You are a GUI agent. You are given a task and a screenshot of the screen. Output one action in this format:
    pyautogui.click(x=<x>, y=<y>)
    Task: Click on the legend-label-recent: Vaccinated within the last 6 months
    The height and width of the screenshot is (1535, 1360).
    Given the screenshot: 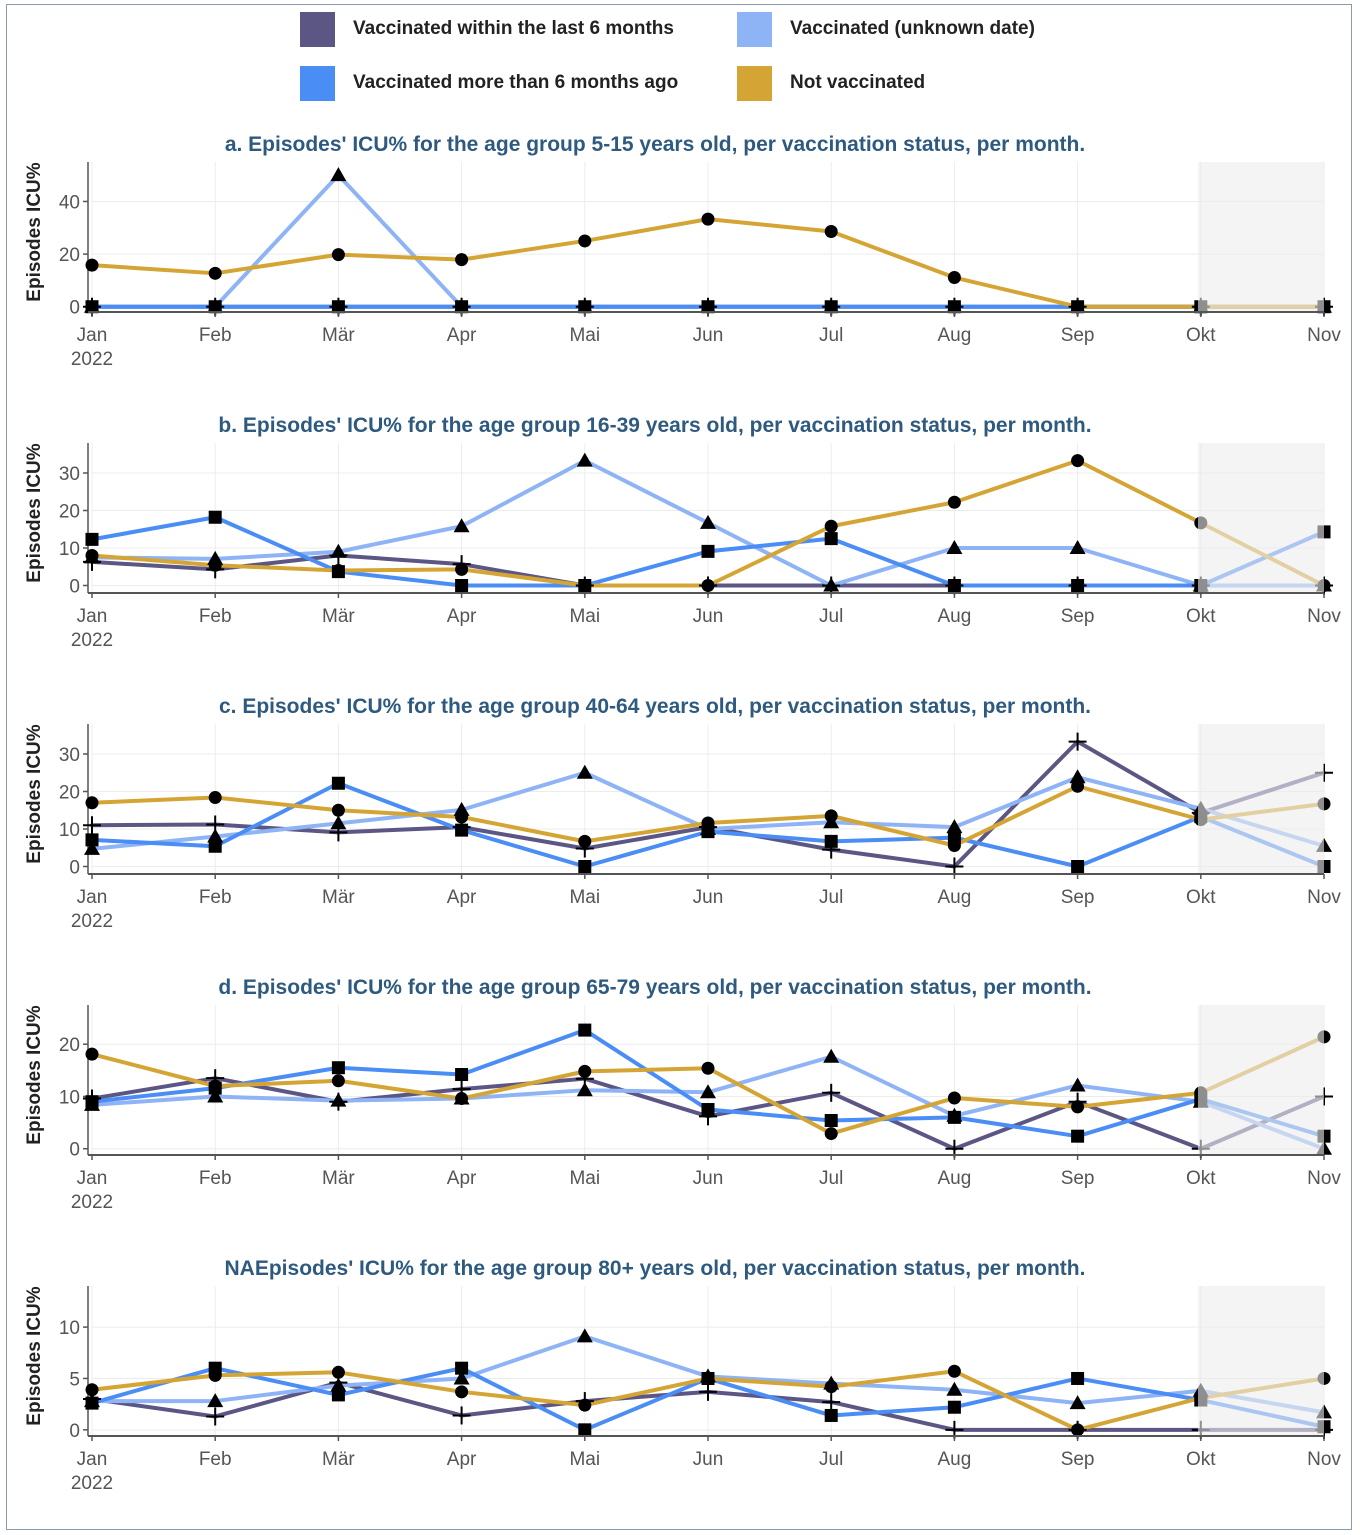 What is the action you would take?
    pyautogui.click(x=513, y=28)
    